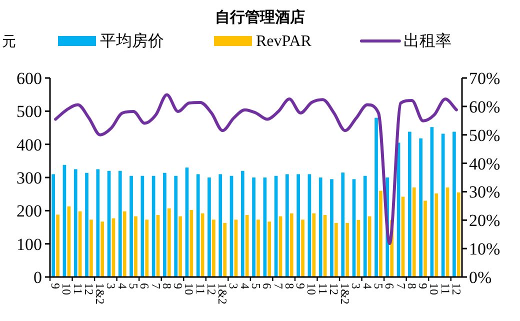  Describe the element at coordinates (484, 249) in the screenshot. I see `y2-tick-label: 10%` at that location.